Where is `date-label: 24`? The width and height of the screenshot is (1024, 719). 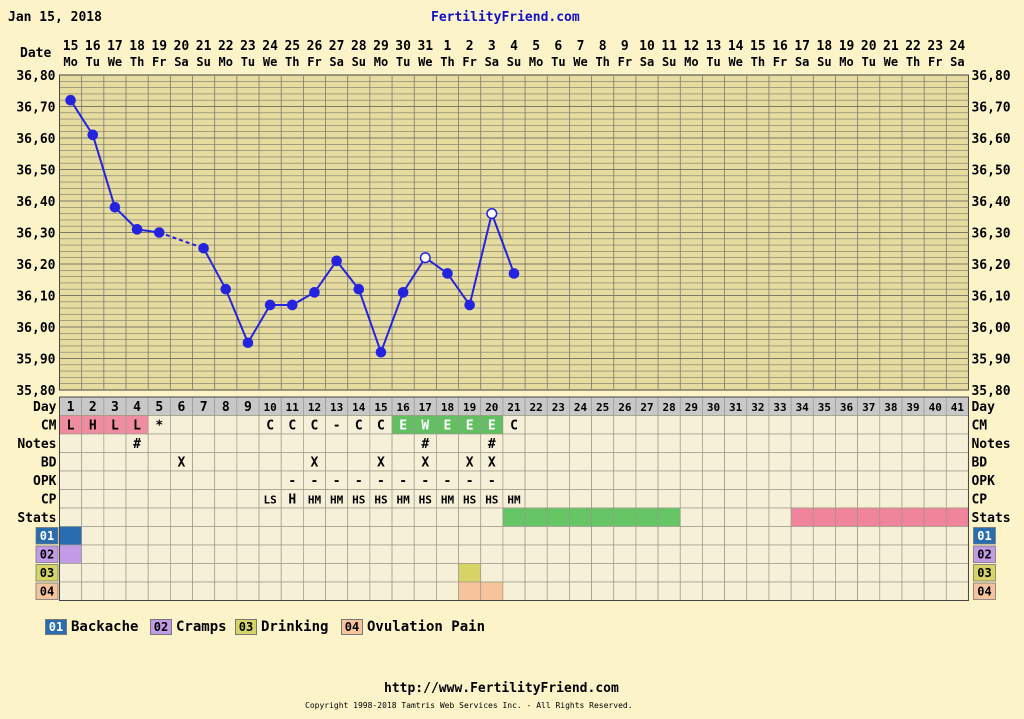
date-label: 24 is located at coordinates (958, 46).